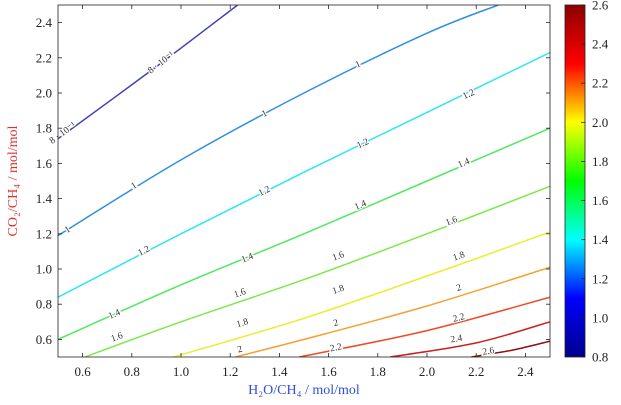  What do you see at coordinates (44, 22) in the screenshot?
I see `y-tick-label: 2.4` at bounding box center [44, 22].